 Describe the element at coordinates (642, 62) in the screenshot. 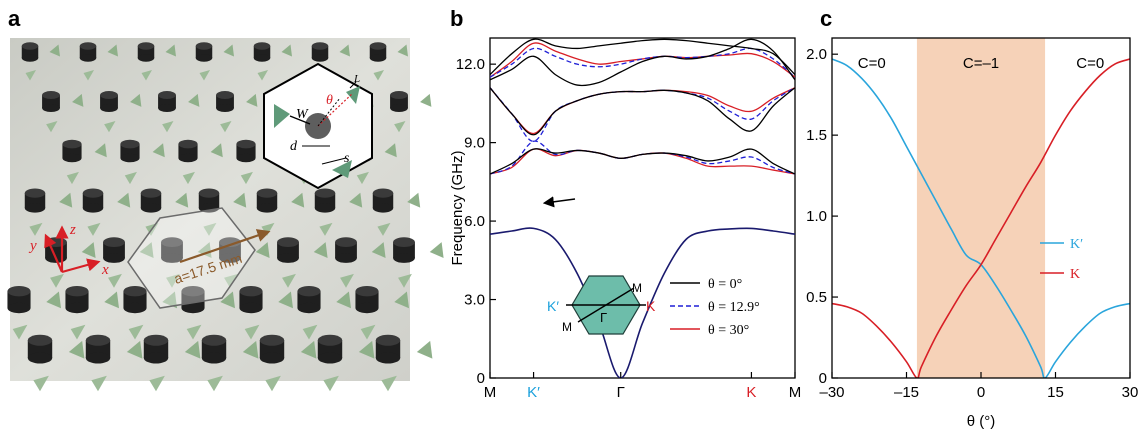

I see `band4-theta12-line` at that location.